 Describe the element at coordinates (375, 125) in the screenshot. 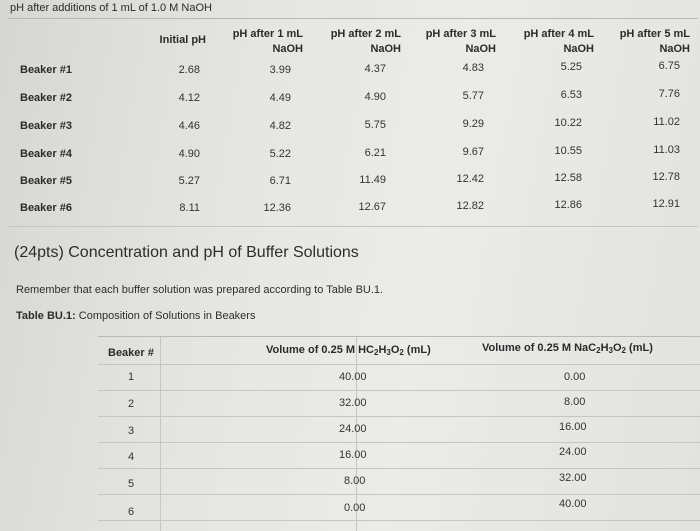

I see `ph-value-cell: 5.75` at that location.